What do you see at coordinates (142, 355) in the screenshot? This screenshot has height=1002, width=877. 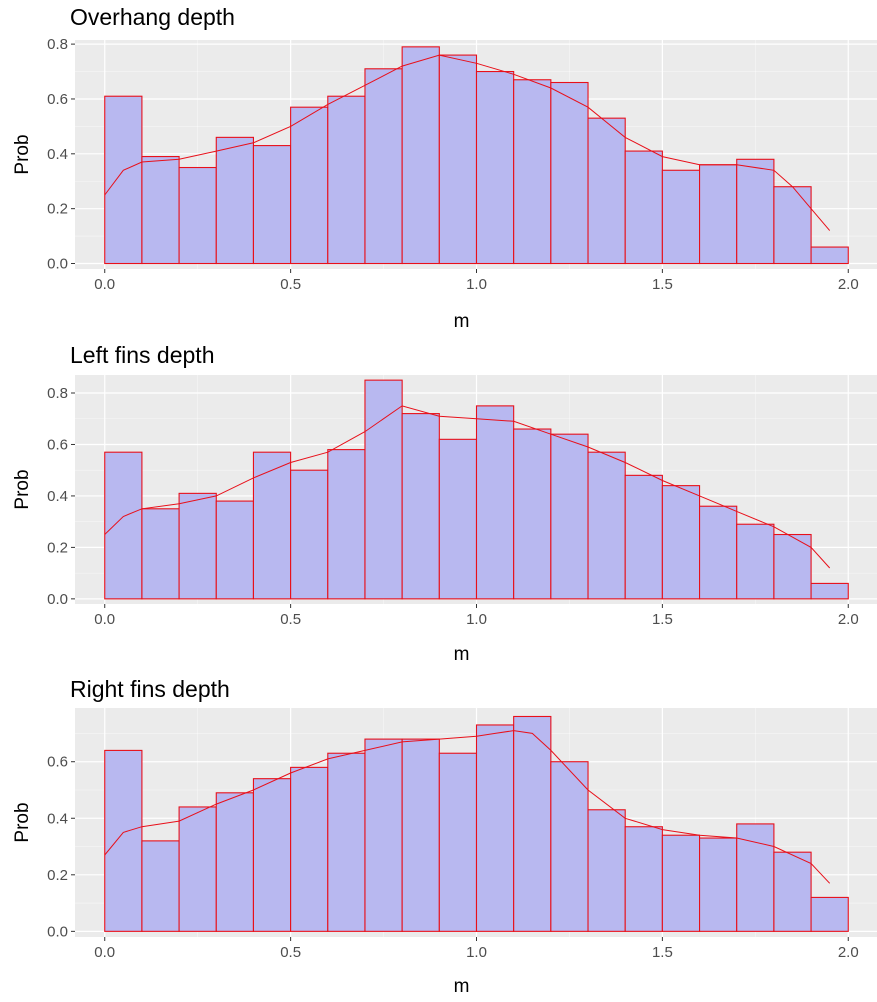 I see `chart-title: Left fins depth` at bounding box center [142, 355].